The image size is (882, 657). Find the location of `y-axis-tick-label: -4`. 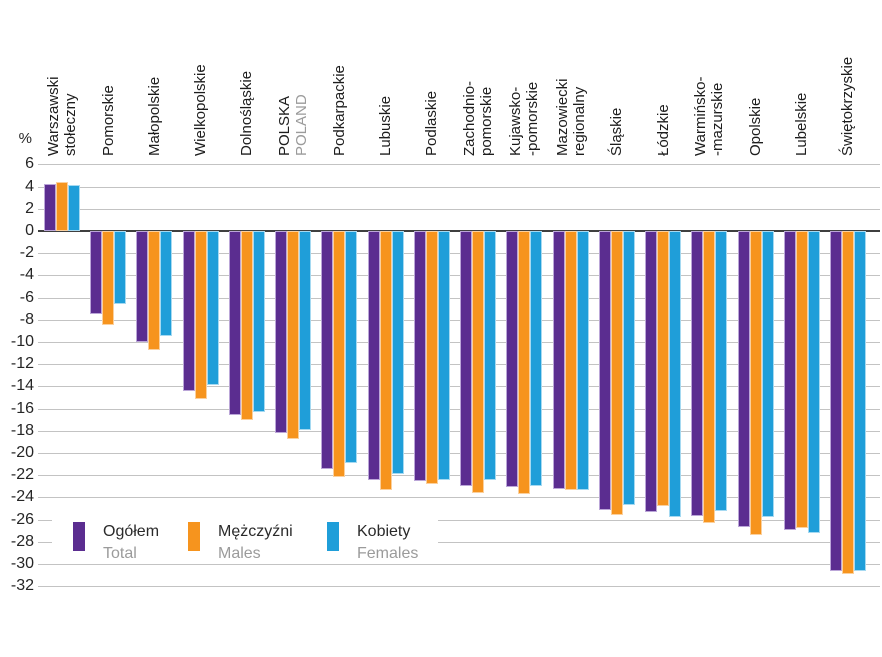

y-axis-tick-label: -4 is located at coordinates (26, 275).